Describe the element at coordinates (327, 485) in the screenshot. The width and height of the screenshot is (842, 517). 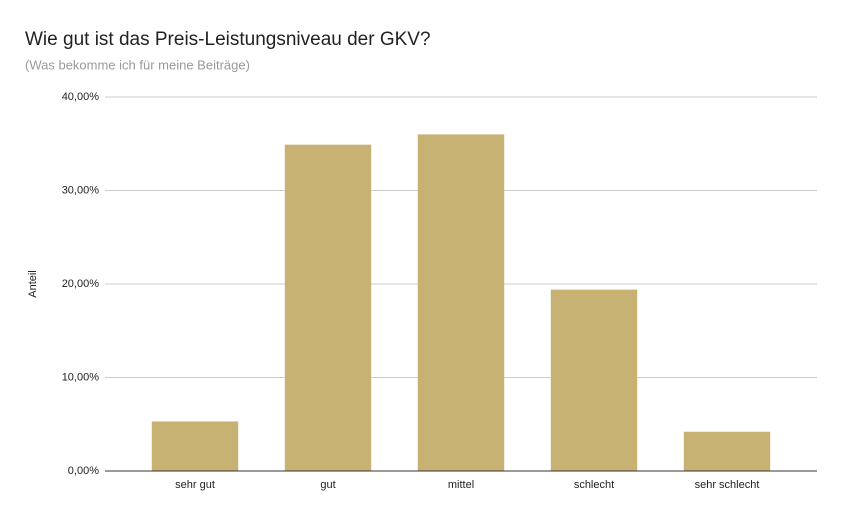
I see `x-tick-label: gut` at that location.